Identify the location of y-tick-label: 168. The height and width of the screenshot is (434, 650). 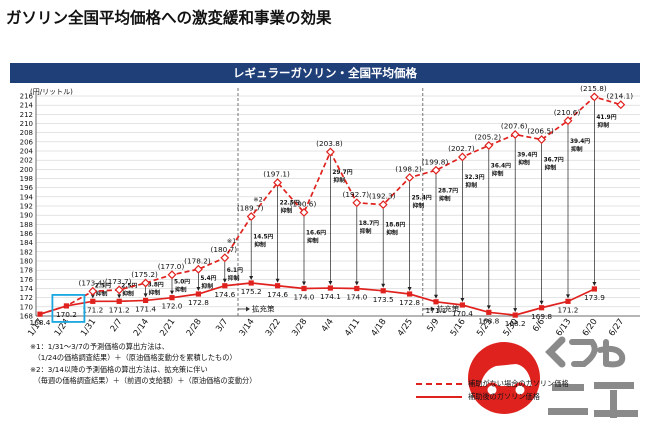
(26, 317).